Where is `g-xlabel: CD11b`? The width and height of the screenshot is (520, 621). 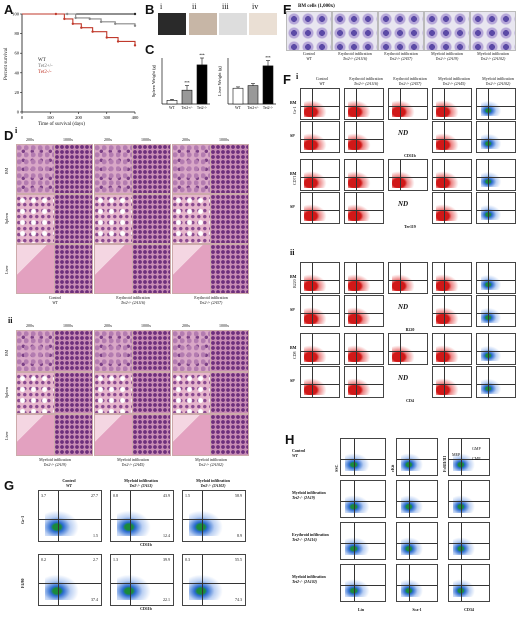 g-xlabel: CD11b is located at coordinates (146, 608).